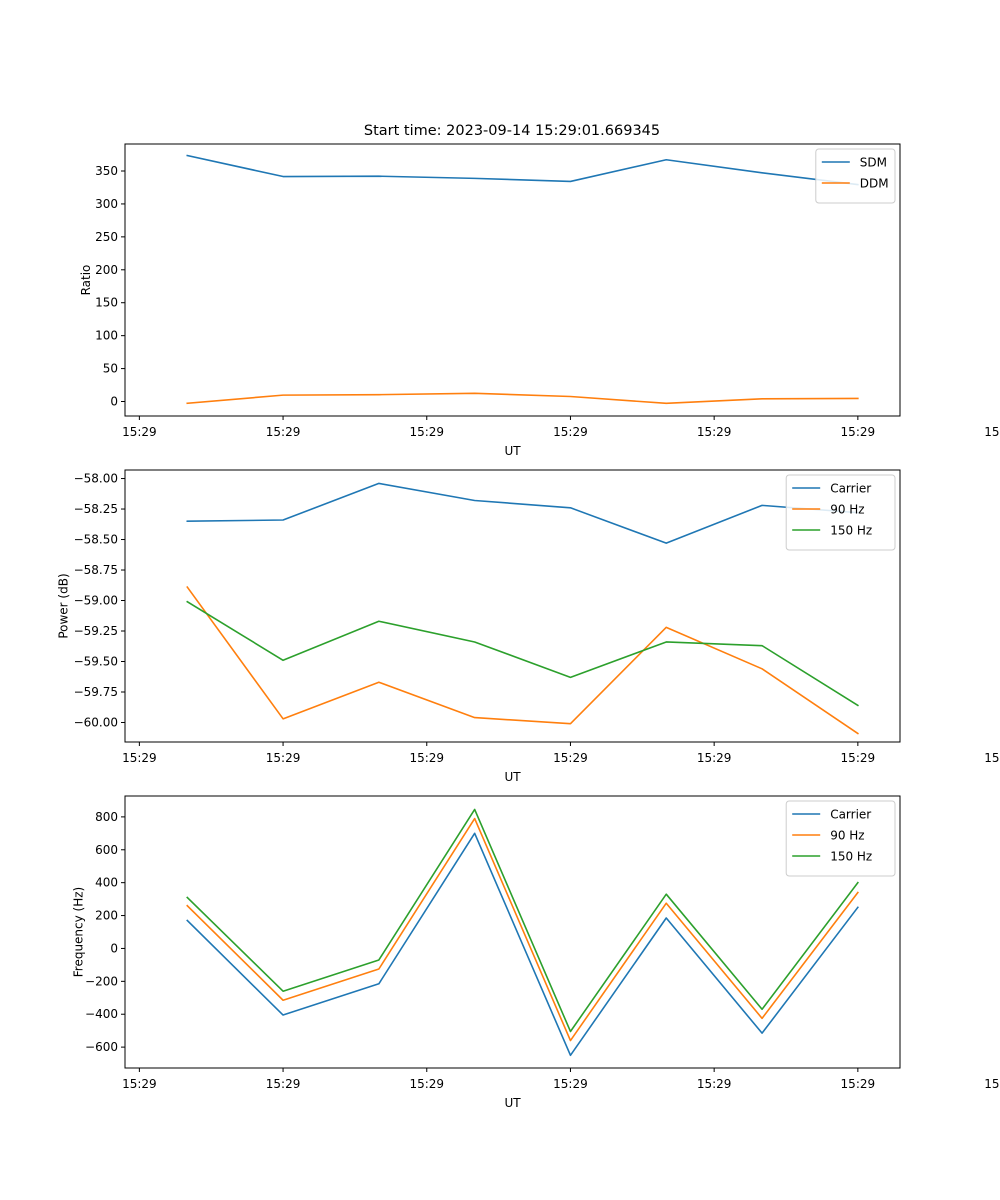  Describe the element at coordinates (106, 204) in the screenshot. I see `ratio-y-tick-label: 300` at that location.